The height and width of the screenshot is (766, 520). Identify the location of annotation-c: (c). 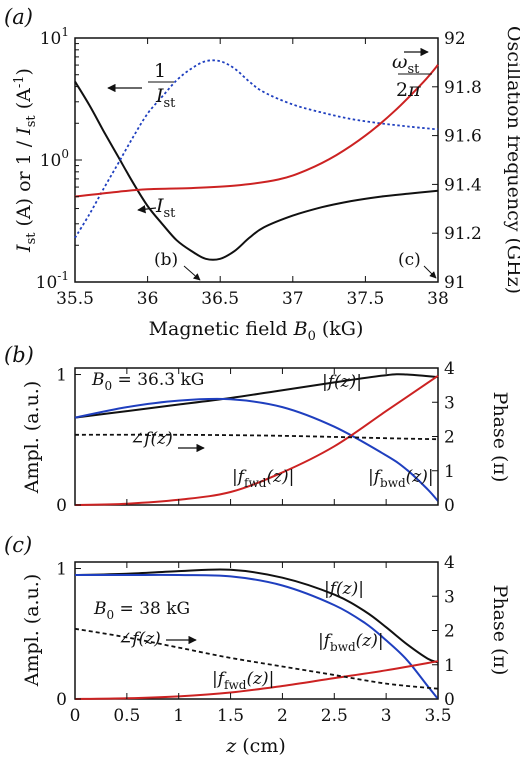
(409, 260).